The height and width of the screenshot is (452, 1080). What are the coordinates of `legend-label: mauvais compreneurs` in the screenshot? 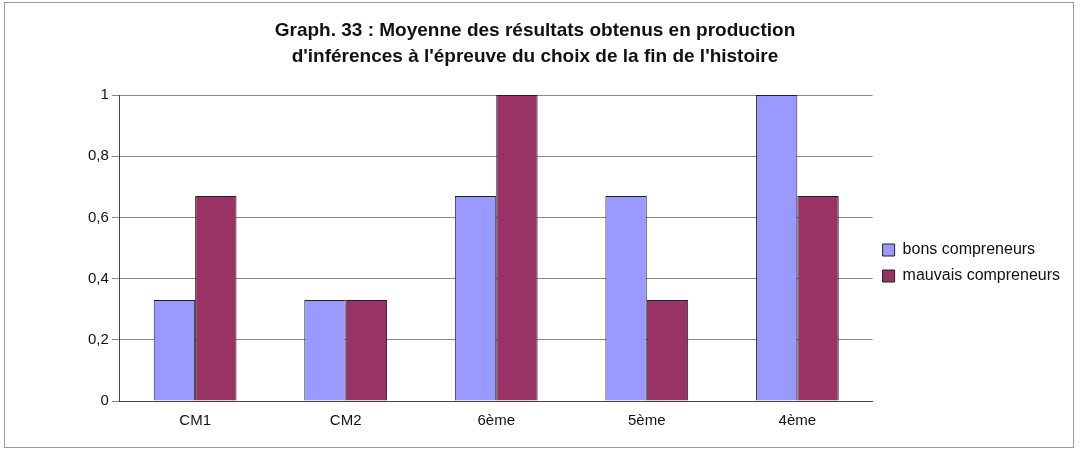 It's located at (981, 275).